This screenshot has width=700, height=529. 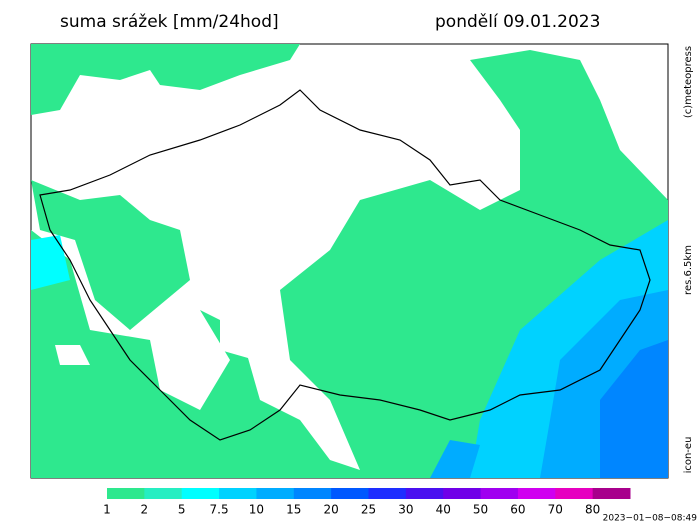 What do you see at coordinates (182, 510) in the screenshot?
I see `legend-label: 5` at bounding box center [182, 510].